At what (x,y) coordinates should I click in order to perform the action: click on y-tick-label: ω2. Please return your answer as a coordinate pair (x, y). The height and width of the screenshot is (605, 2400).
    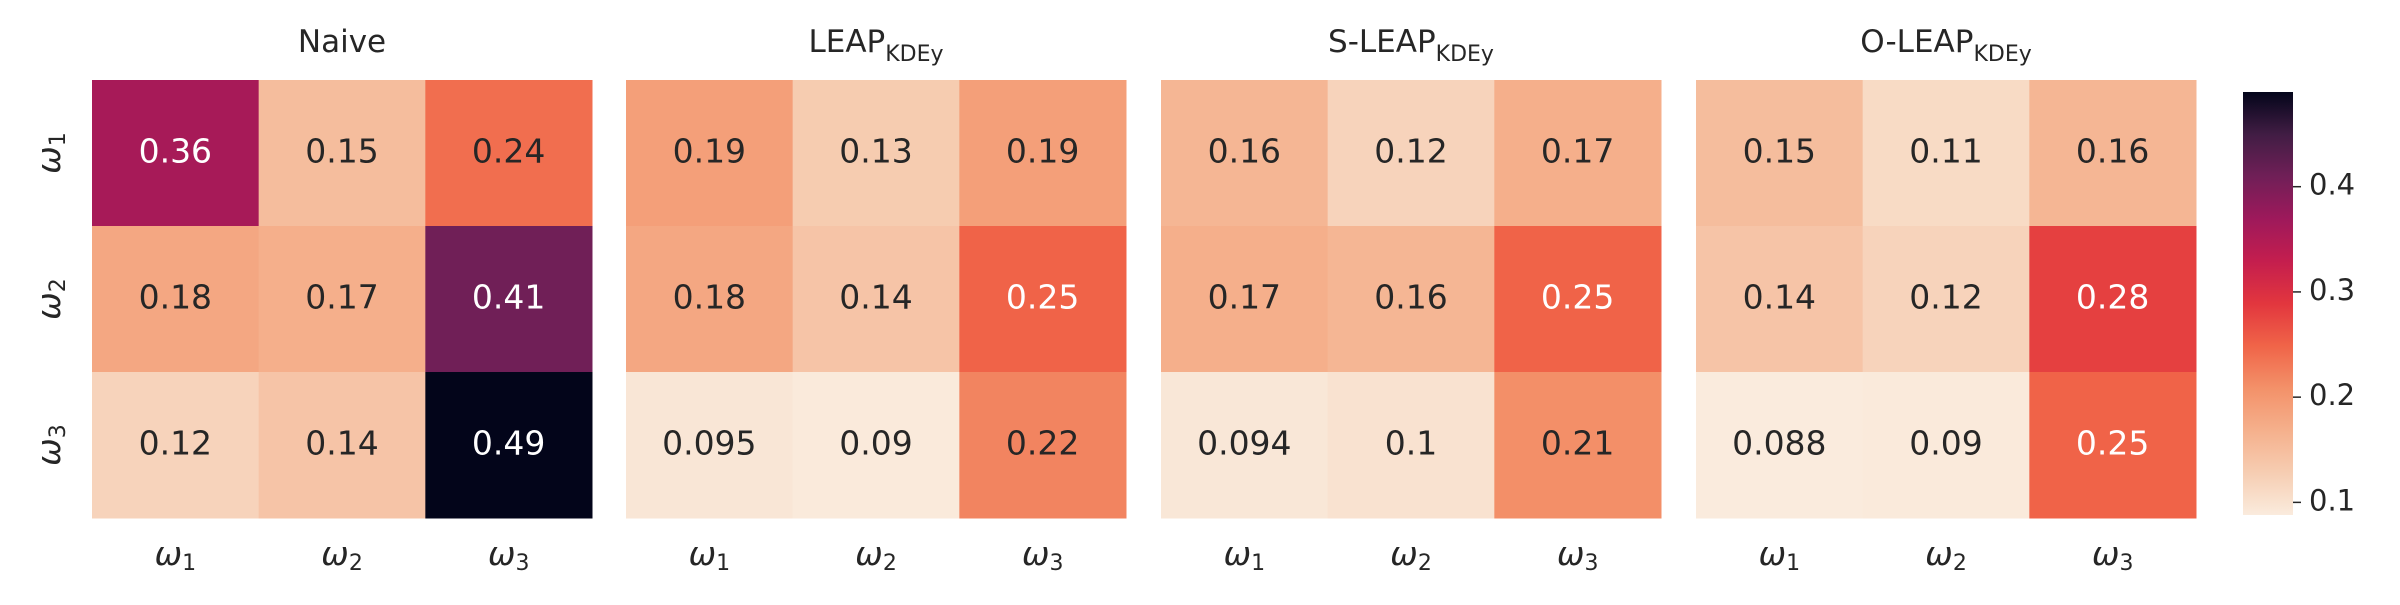
    Looking at the image, I should click on (50, 299).